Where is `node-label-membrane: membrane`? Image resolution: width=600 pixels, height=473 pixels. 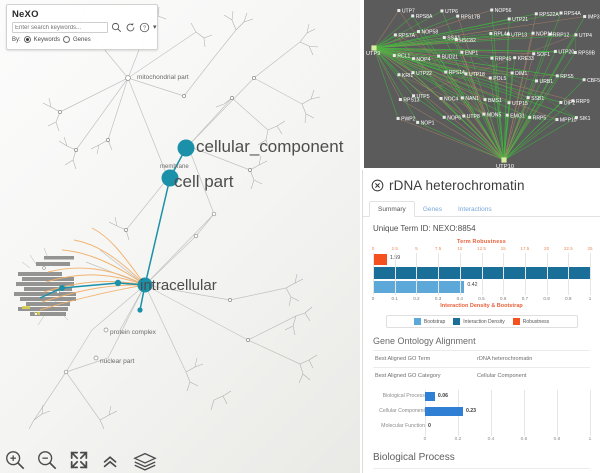
node-label-membrane: membrane is located at coordinates (174, 167).